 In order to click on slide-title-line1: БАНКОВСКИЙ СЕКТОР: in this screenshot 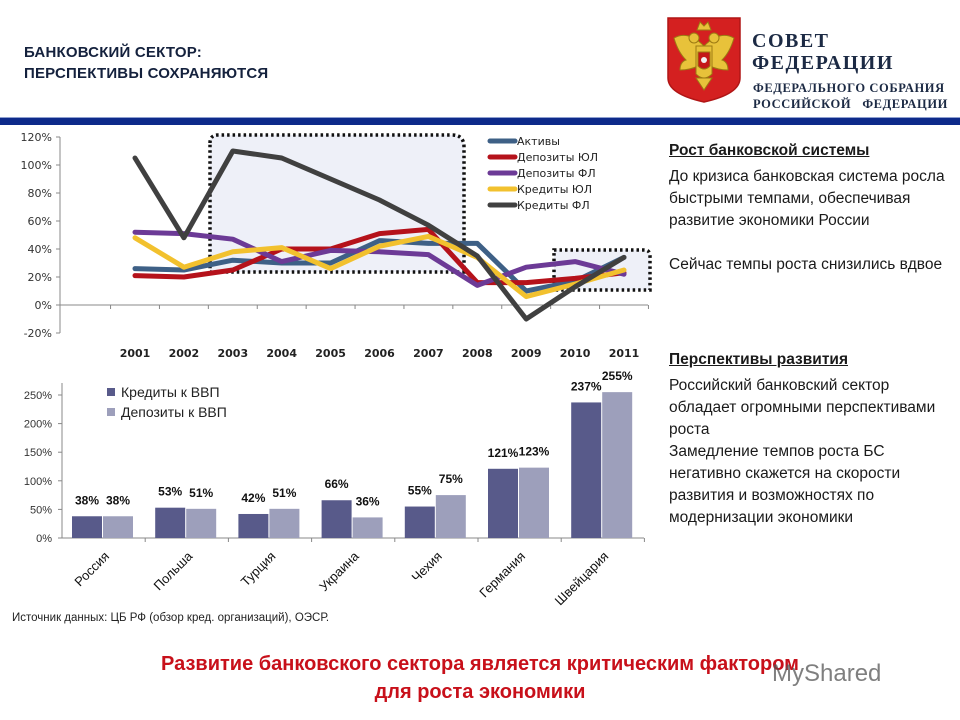, I will do `click(113, 52)`.